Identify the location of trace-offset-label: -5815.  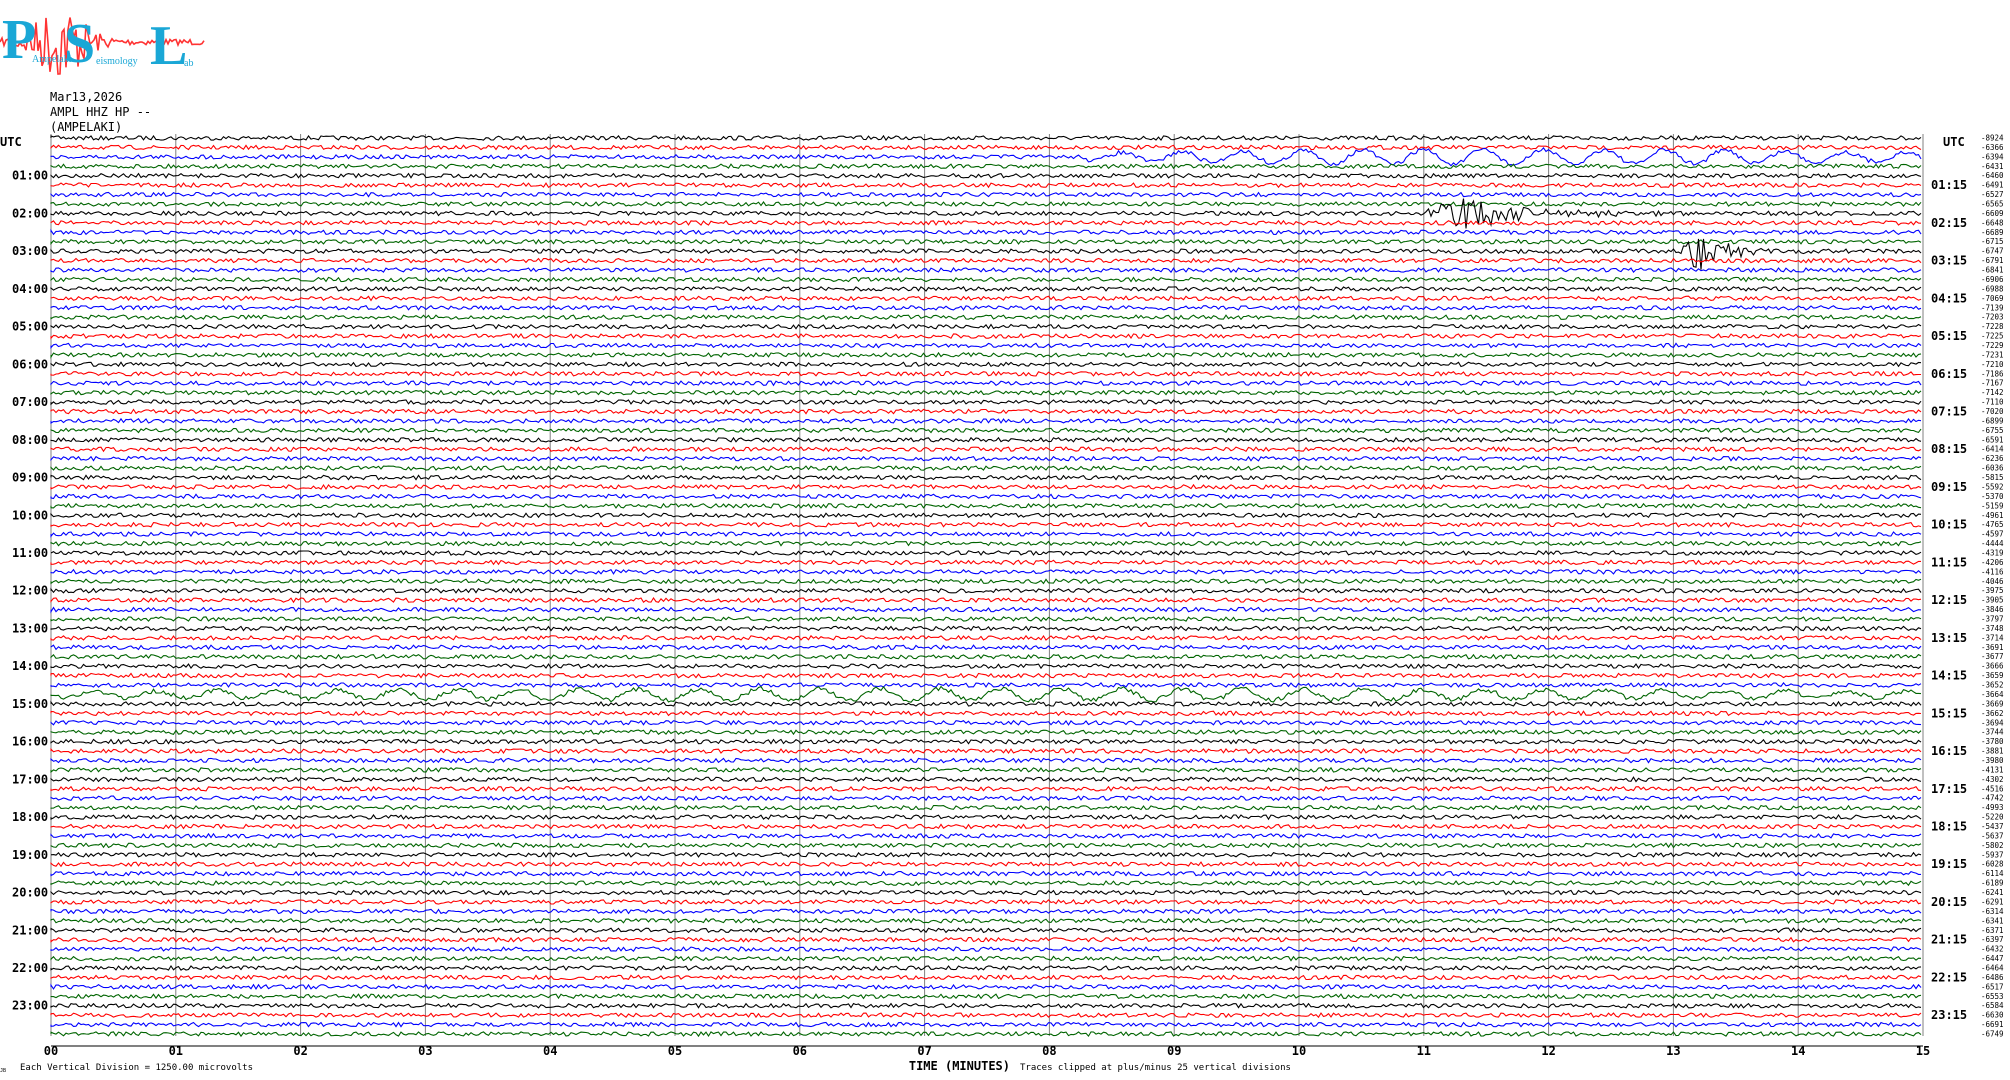
(1992, 477).